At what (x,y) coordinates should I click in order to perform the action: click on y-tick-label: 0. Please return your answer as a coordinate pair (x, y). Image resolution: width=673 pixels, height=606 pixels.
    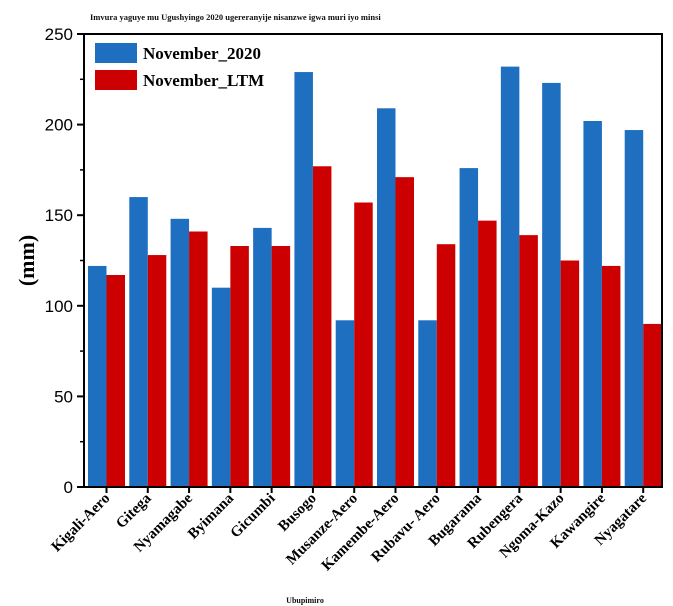
    Looking at the image, I should click on (68, 487).